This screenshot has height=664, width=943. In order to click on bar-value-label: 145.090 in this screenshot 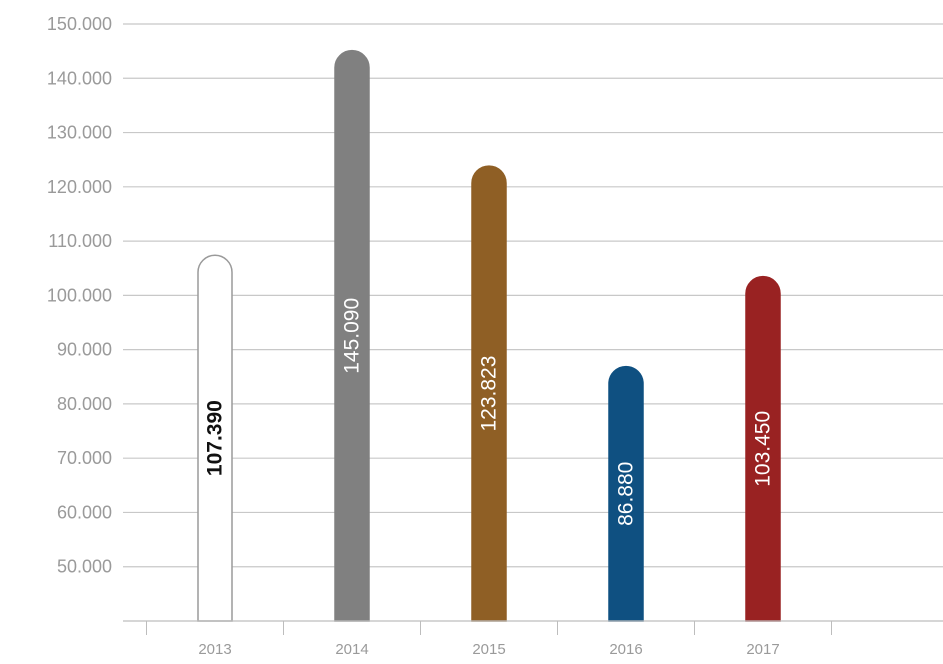, I will do `click(352, 336)`.